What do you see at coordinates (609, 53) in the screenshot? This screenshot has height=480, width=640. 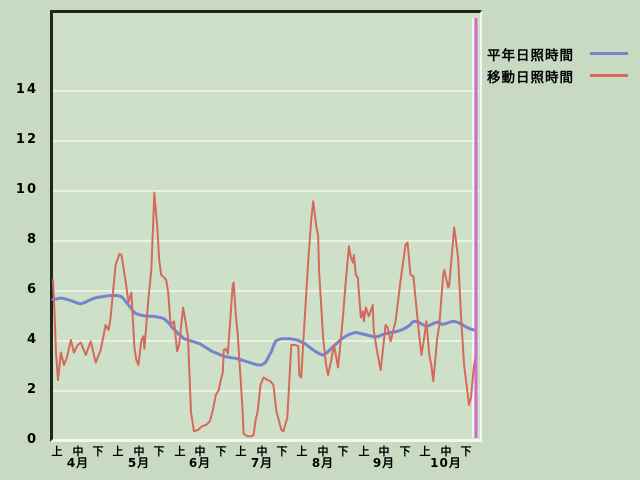 I see `normal-line-swatch` at bounding box center [609, 53].